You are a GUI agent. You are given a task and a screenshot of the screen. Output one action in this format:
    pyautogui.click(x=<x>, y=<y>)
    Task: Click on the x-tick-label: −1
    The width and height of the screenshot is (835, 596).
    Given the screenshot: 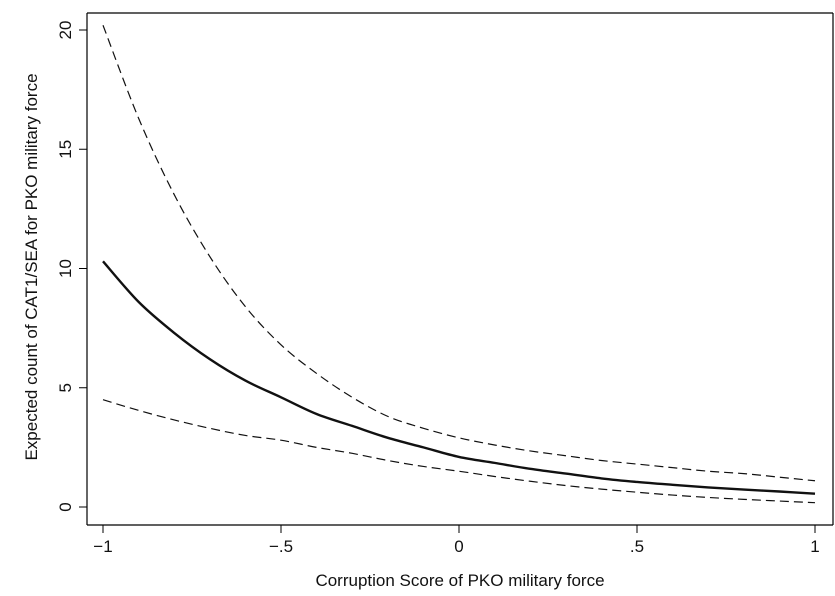 What is the action you would take?
    pyautogui.click(x=102, y=546)
    